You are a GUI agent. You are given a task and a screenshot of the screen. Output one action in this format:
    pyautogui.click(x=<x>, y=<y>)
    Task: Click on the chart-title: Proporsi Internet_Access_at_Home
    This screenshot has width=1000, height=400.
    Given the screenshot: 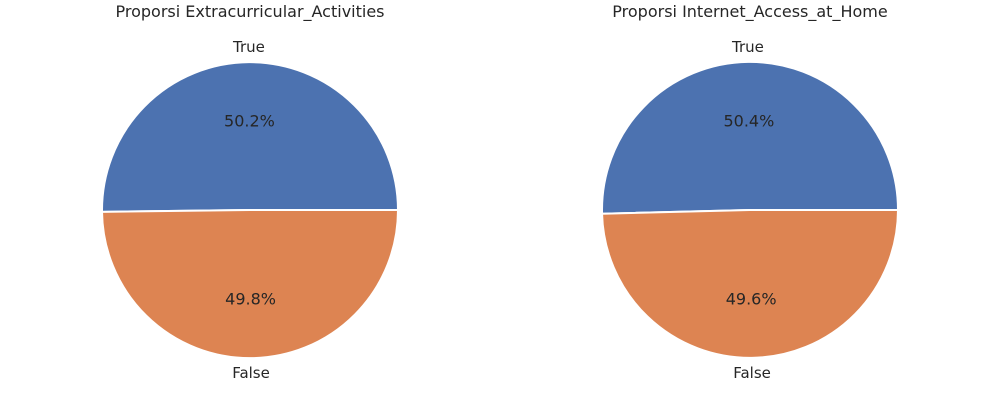 What is the action you would take?
    pyautogui.click(x=749, y=12)
    